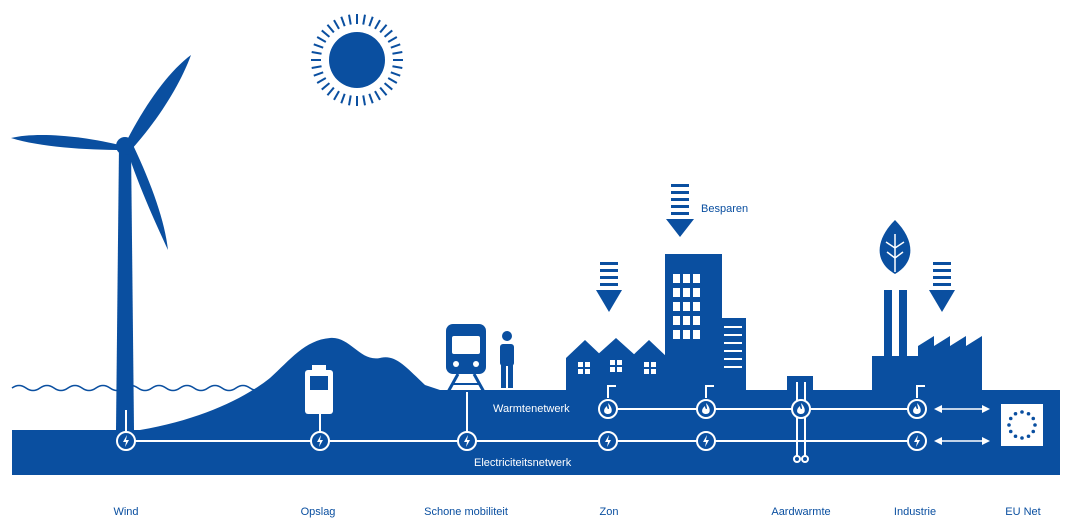 The width and height of the screenshot is (1080, 521). What do you see at coordinates (915, 512) in the screenshot?
I see `category-label-industrie: Industrie` at bounding box center [915, 512].